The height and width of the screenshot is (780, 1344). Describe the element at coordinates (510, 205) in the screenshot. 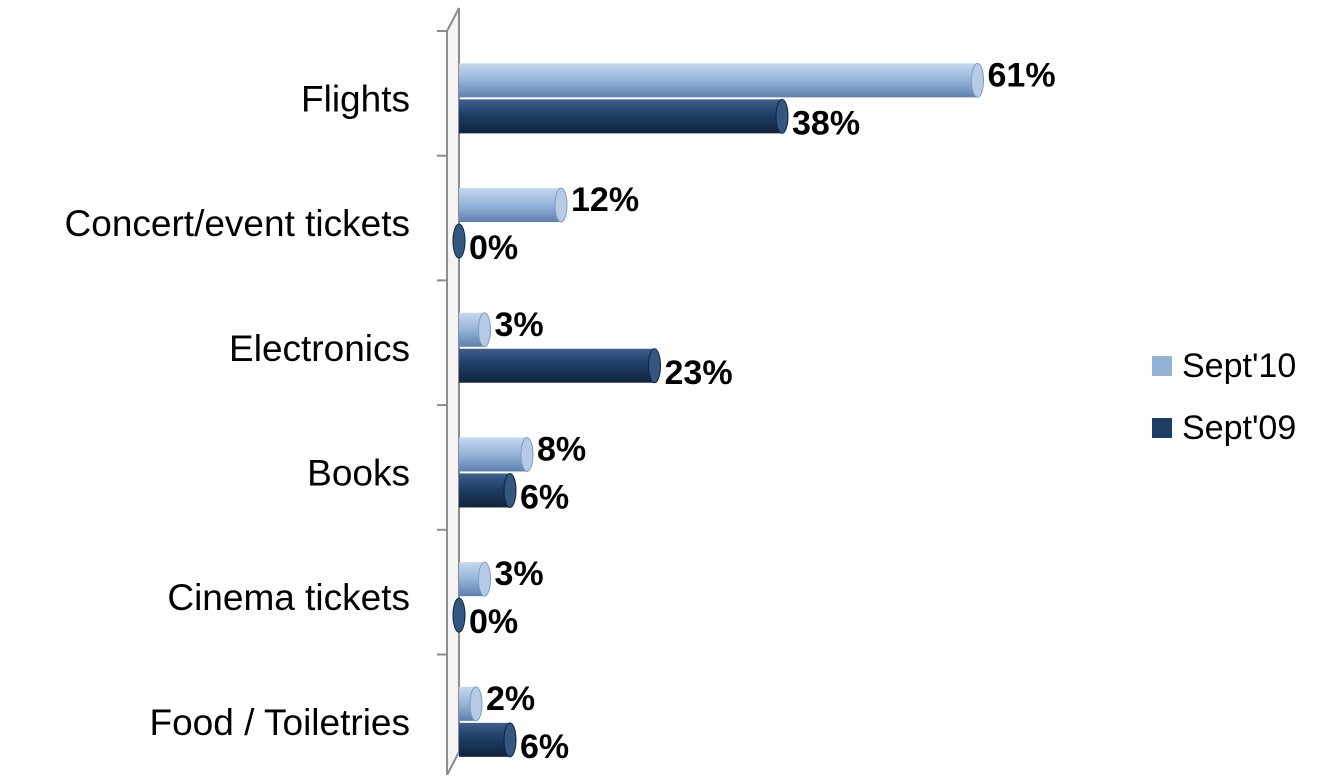

I see `bar-sept-10-concert-event-tickets` at that location.